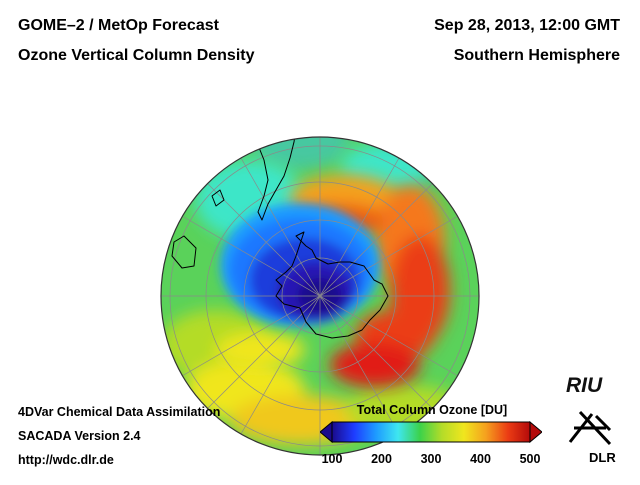 This screenshot has height=485, width=640. What do you see at coordinates (431, 459) in the screenshot?
I see `colorbar-tick-label: 300` at bounding box center [431, 459].